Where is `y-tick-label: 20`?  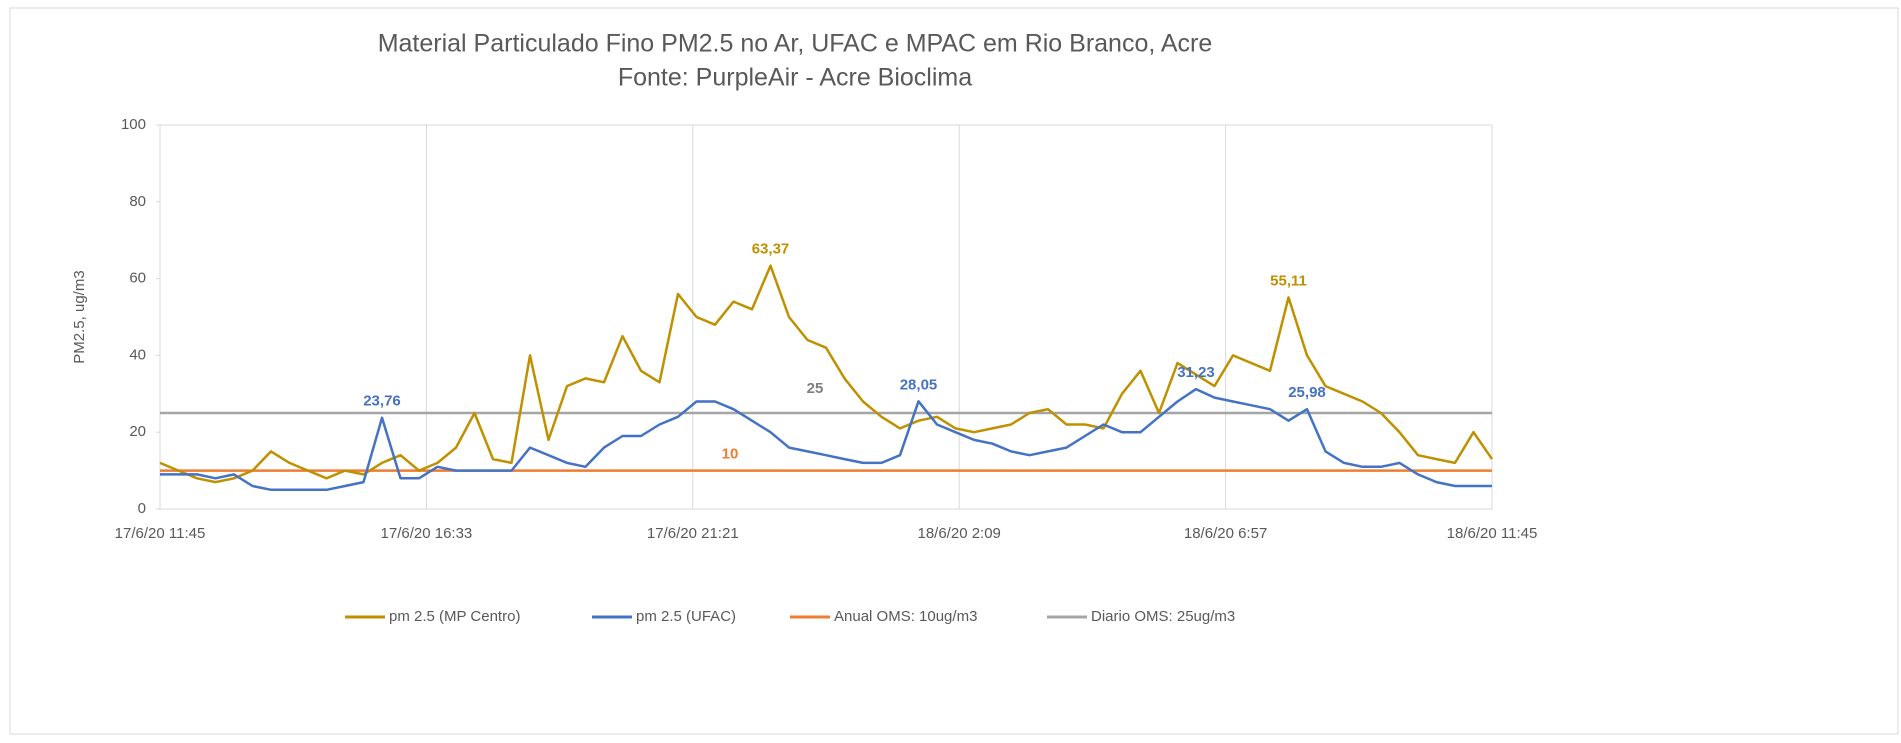
y-tick-label: 20 is located at coordinates (137, 431).